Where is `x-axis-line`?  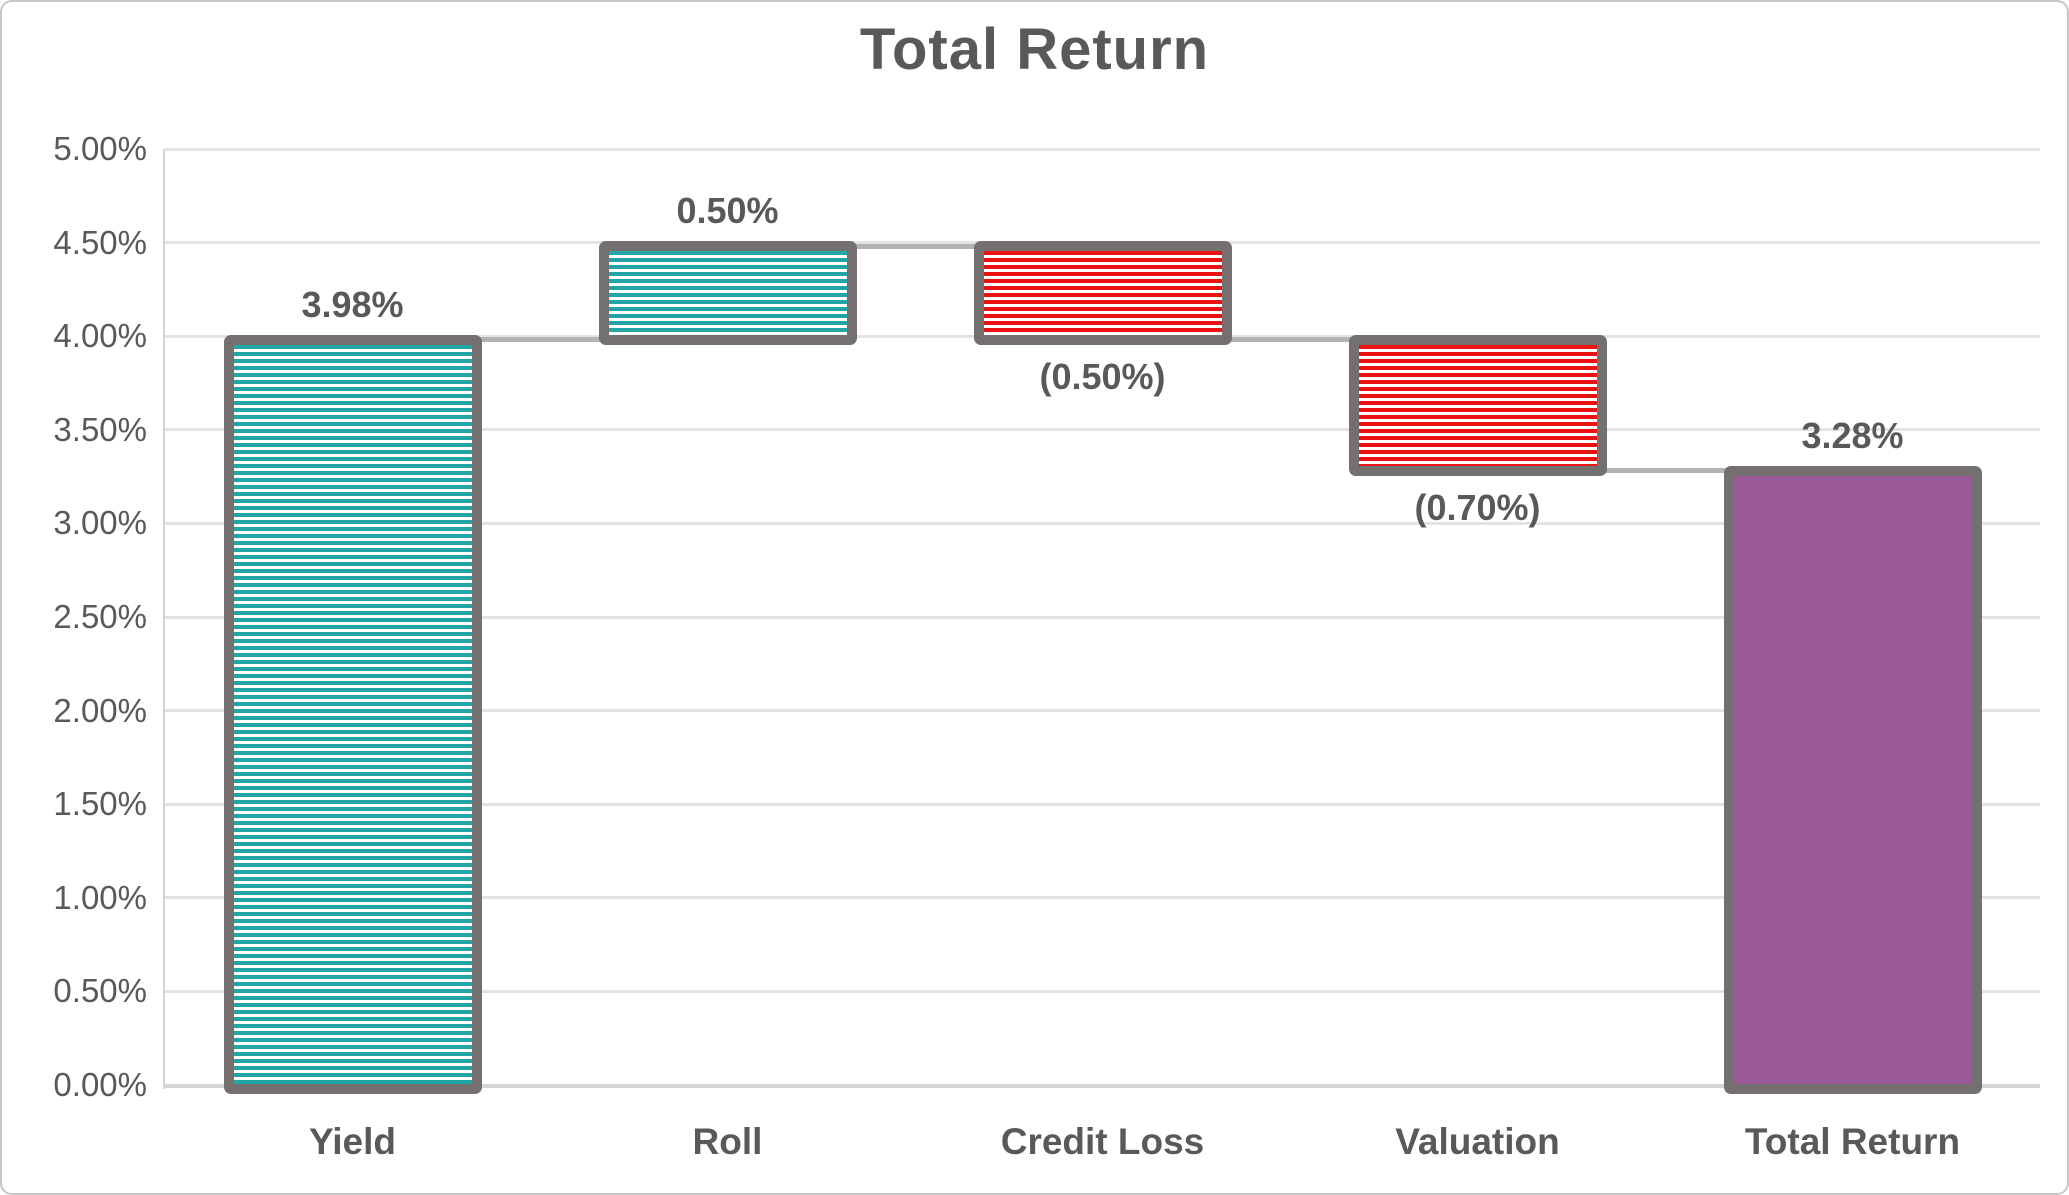 x-axis-line is located at coordinates (1102, 1086).